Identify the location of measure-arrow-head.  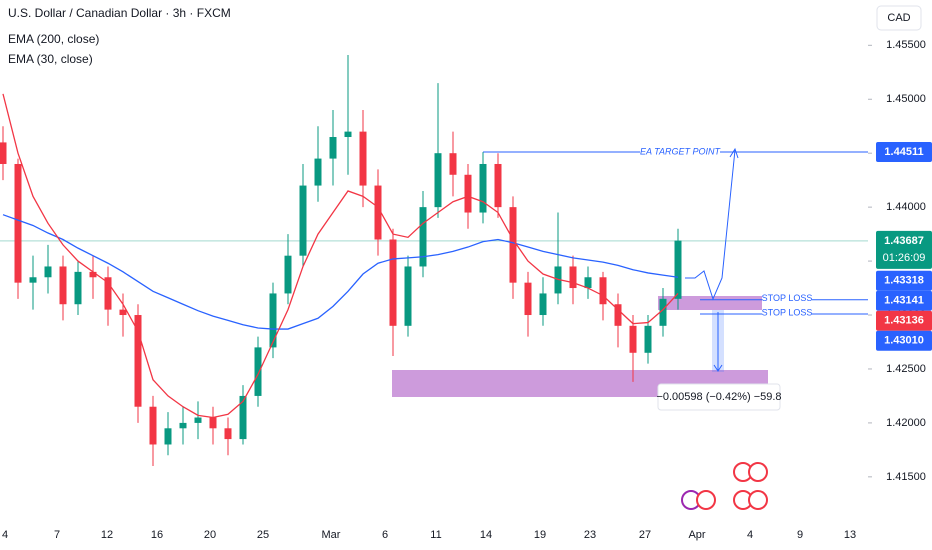
(718, 368).